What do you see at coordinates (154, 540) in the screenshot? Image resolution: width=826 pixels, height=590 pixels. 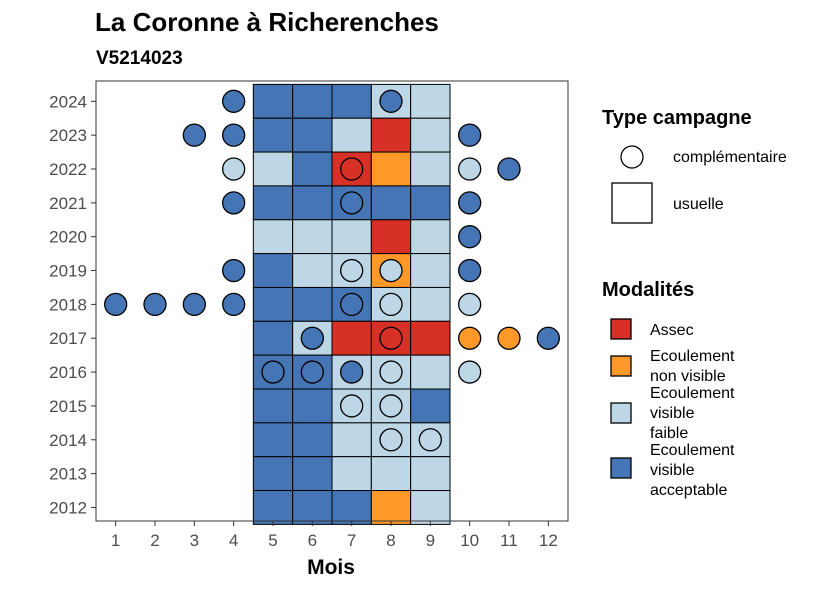 I see `x-tick-label: 2` at bounding box center [154, 540].